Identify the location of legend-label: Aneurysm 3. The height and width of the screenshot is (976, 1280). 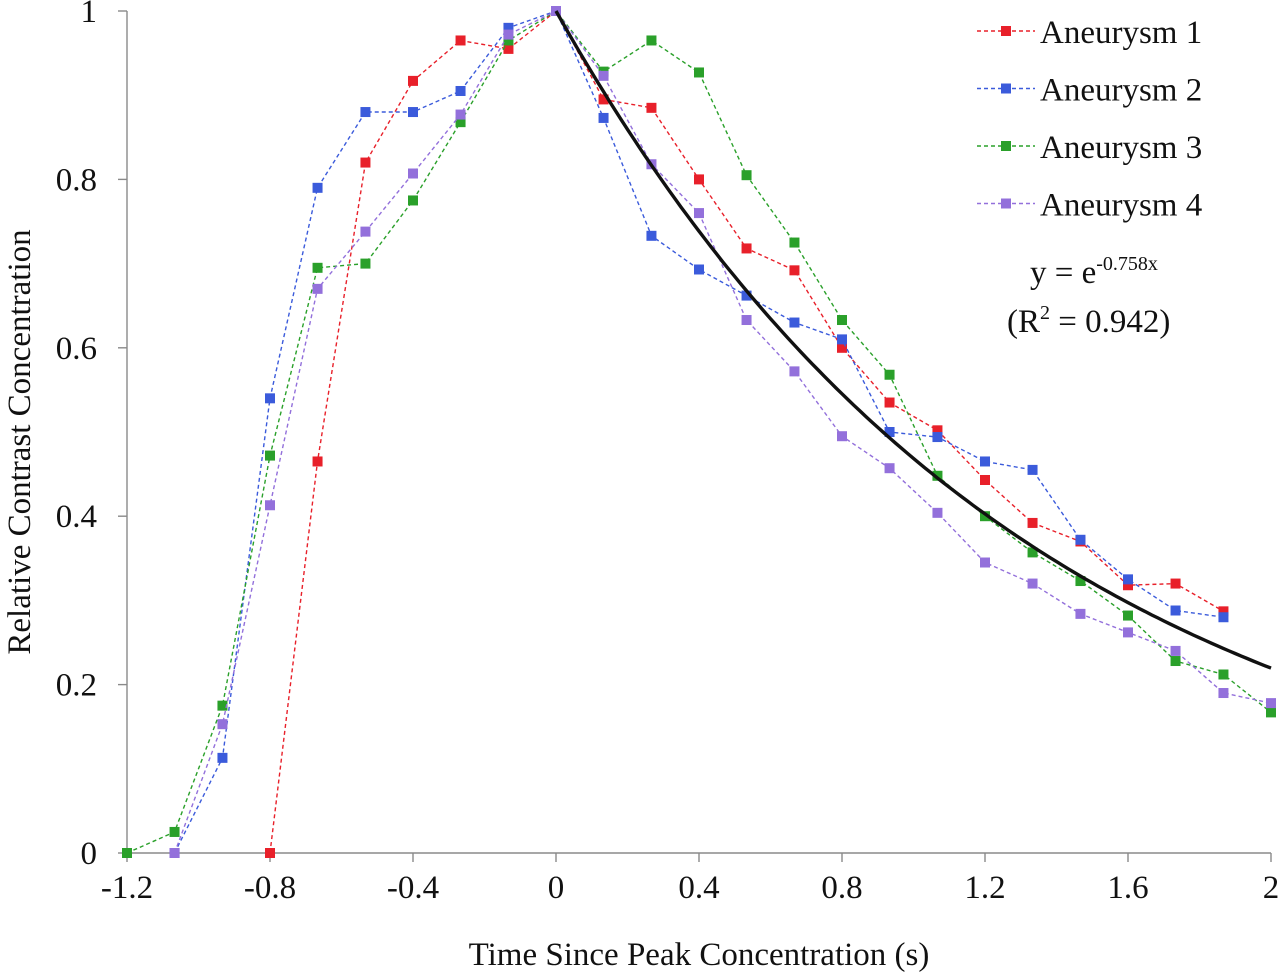
(1121, 148).